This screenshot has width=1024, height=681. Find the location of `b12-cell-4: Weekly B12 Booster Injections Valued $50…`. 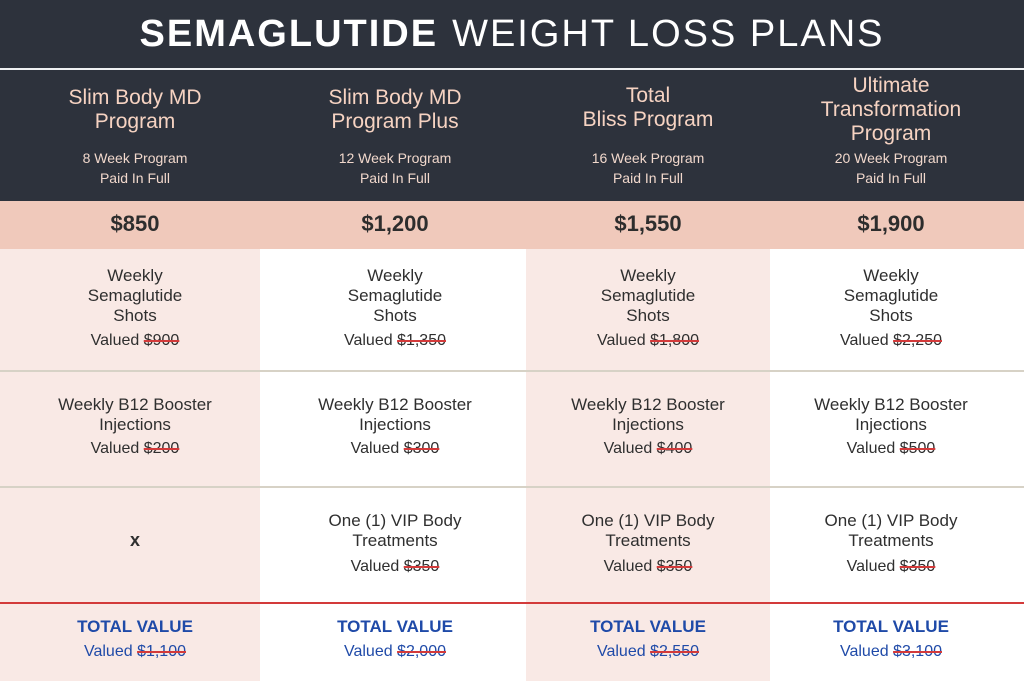

b12-cell-4: Weekly B12 Booster Injections Valued $50… is located at coordinates (891, 426).